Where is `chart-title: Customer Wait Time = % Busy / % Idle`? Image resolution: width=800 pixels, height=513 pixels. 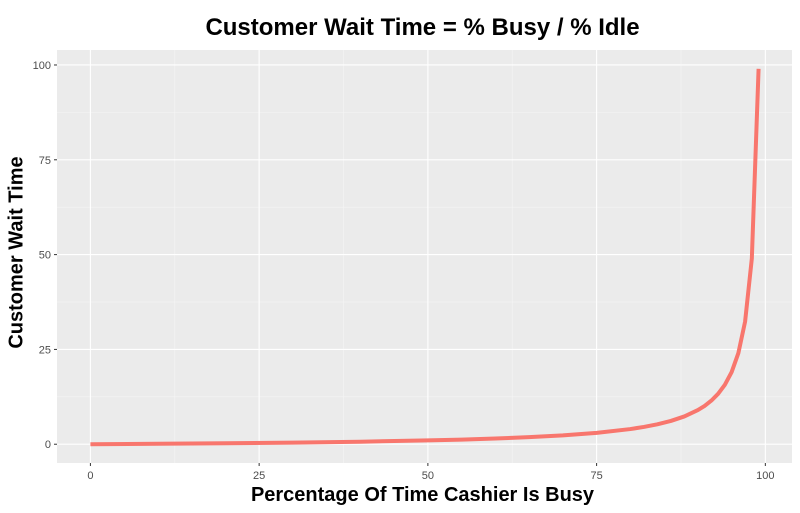
chart-title: Customer Wait Time = % Busy / % Idle is located at coordinates (422, 27).